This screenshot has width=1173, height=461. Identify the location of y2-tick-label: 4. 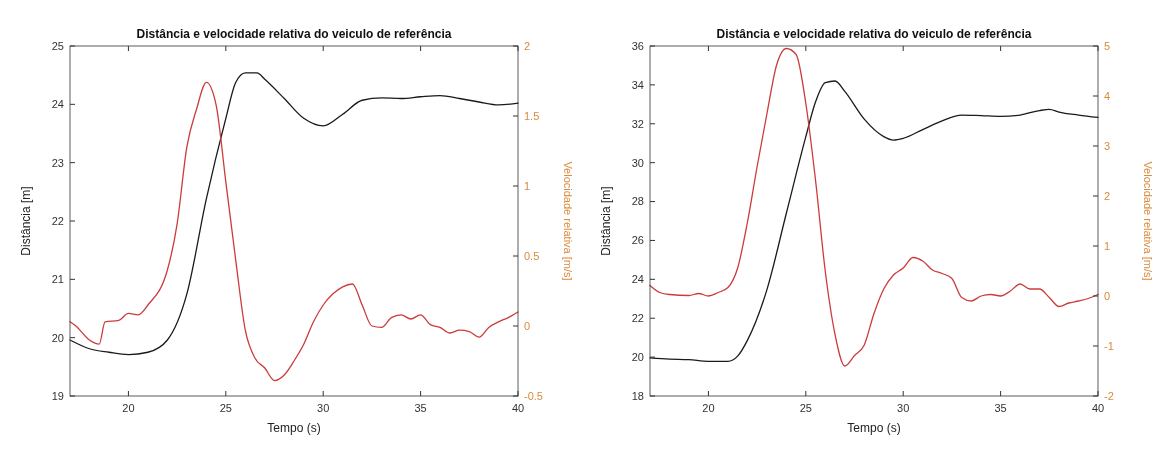
(1107, 95).